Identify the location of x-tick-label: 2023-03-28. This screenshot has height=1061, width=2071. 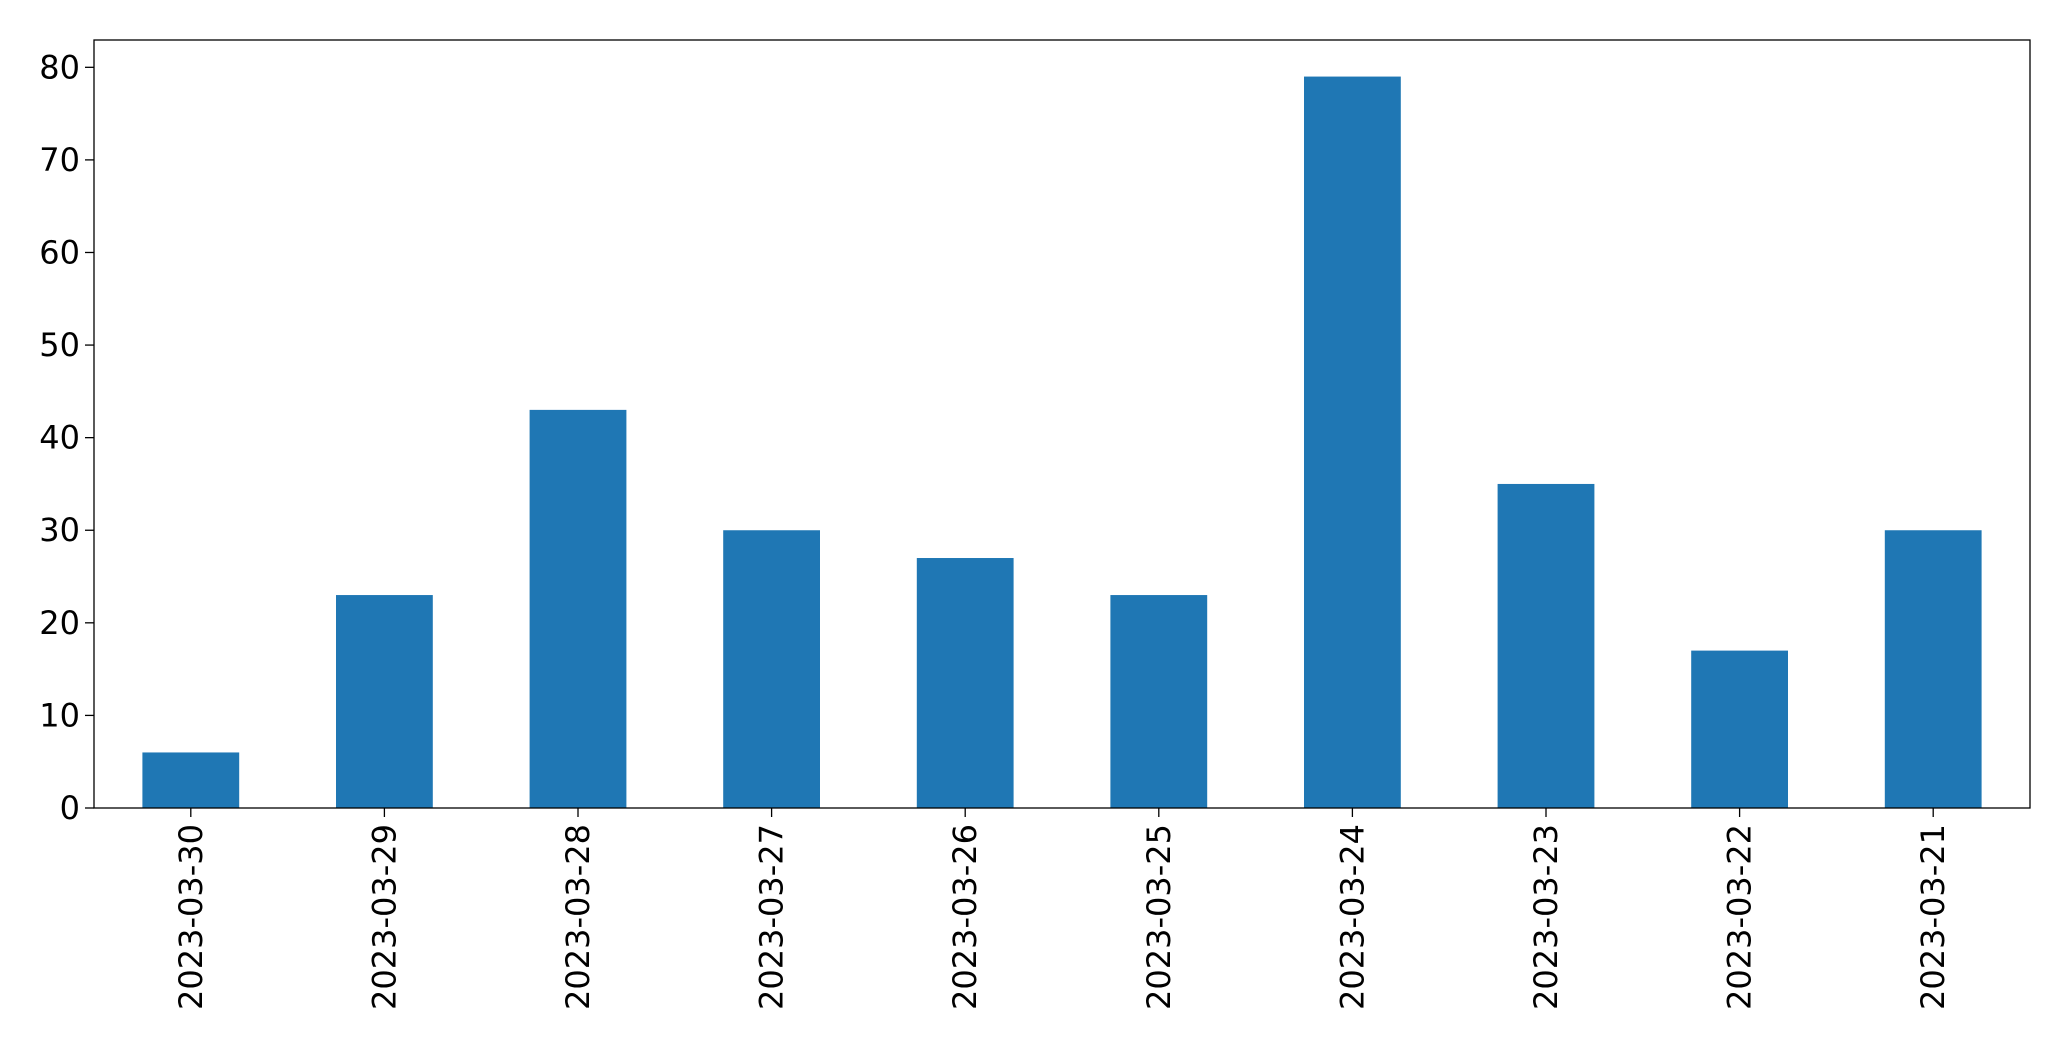
(578, 917).